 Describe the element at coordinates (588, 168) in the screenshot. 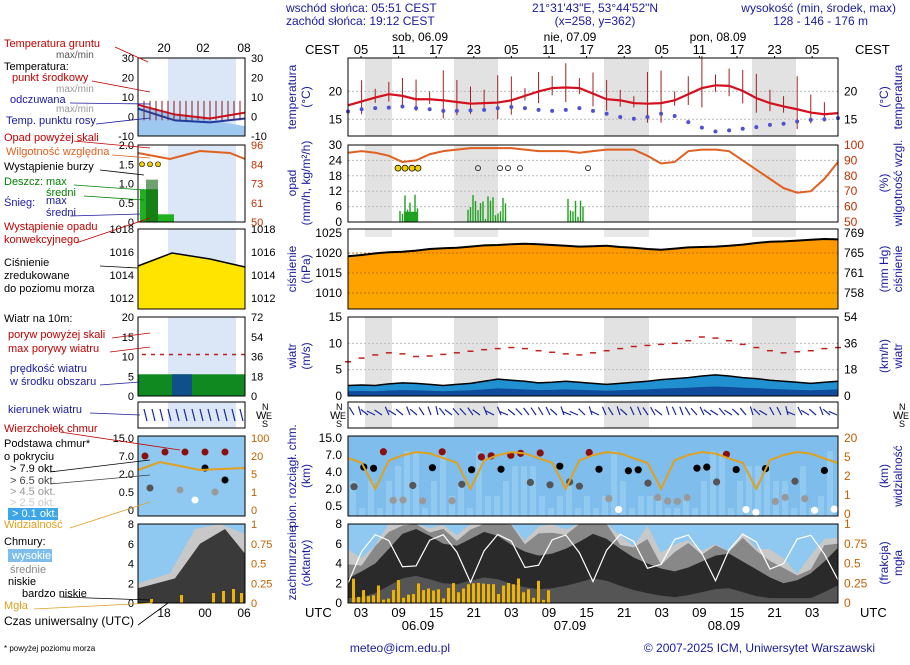

I see `convective-marker` at that location.